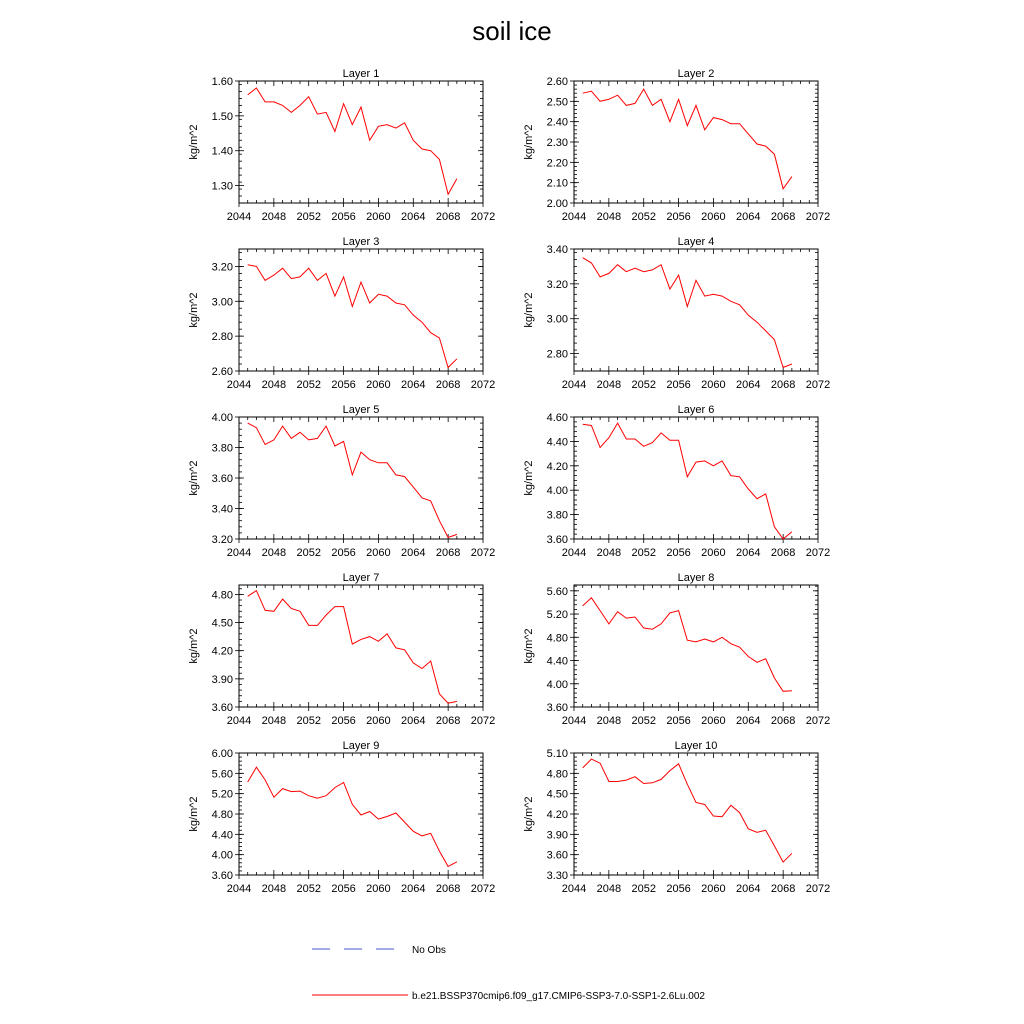 The image size is (1024, 1024). Describe the element at coordinates (557, 418) in the screenshot. I see `y-tick-label: 4.60` at that location.